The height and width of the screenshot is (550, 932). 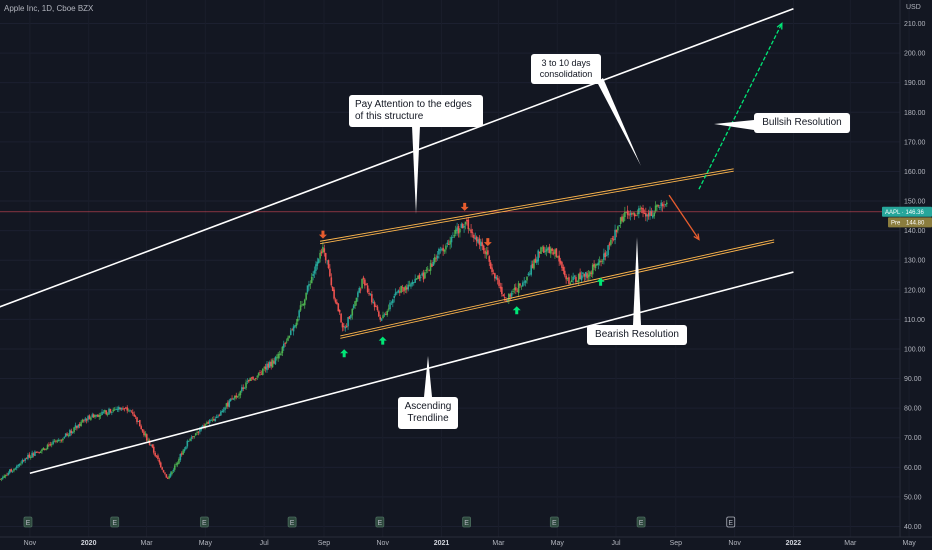 What do you see at coordinates (637, 335) in the screenshot?
I see `bearish-resolution-callout: Bearish Resolution` at bounding box center [637, 335].